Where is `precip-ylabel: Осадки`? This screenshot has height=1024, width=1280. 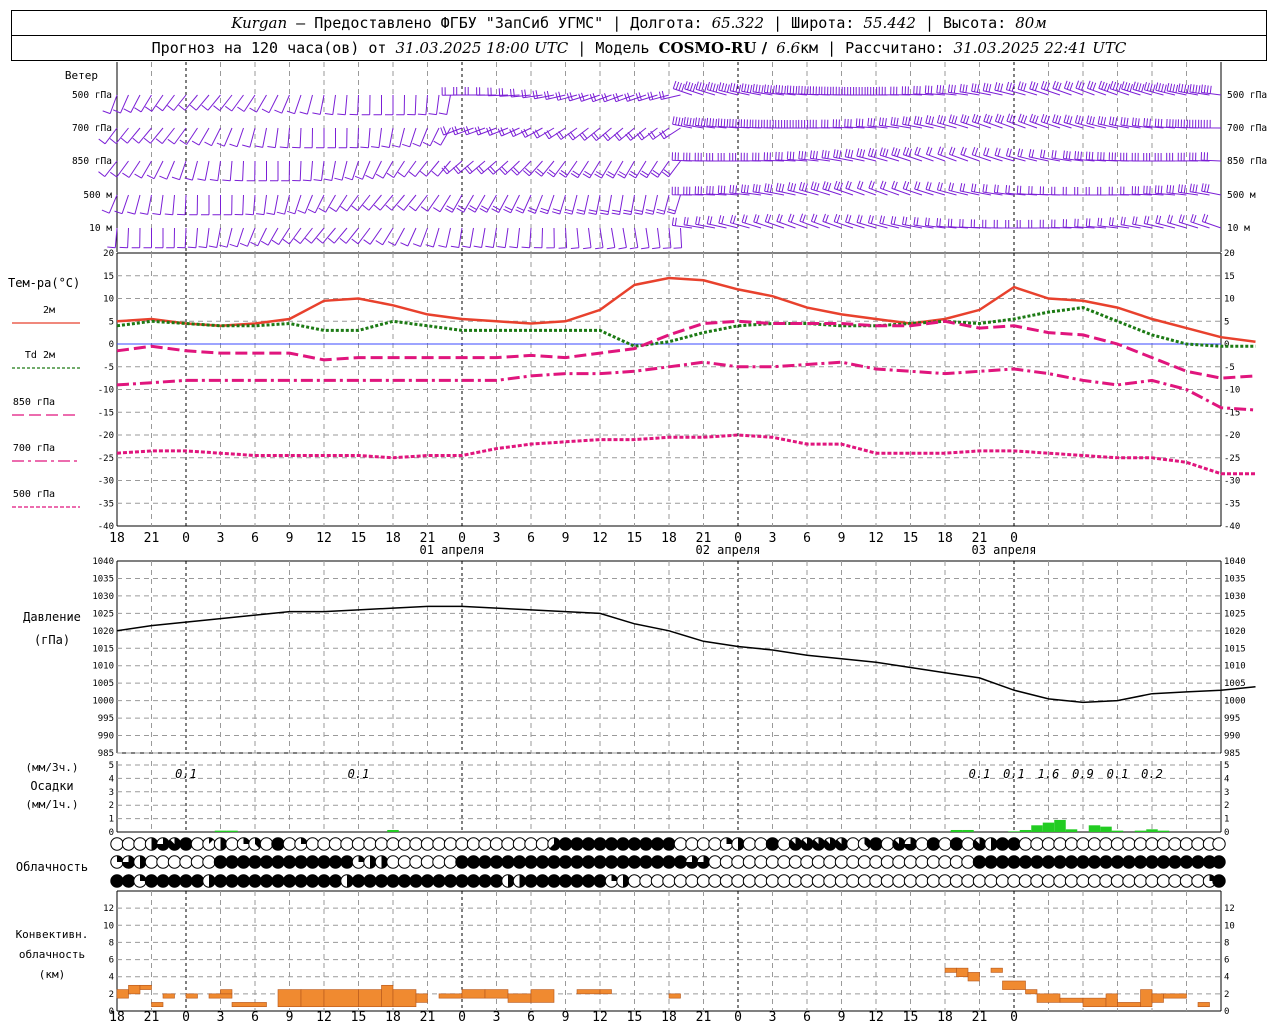
precip-ylabel: Осадки is located at coordinates (51, 786).